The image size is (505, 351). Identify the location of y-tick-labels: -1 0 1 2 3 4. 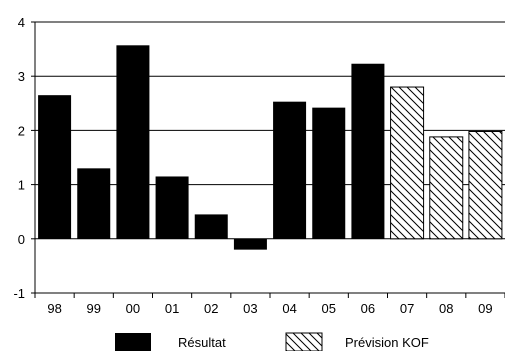
(19, 158).